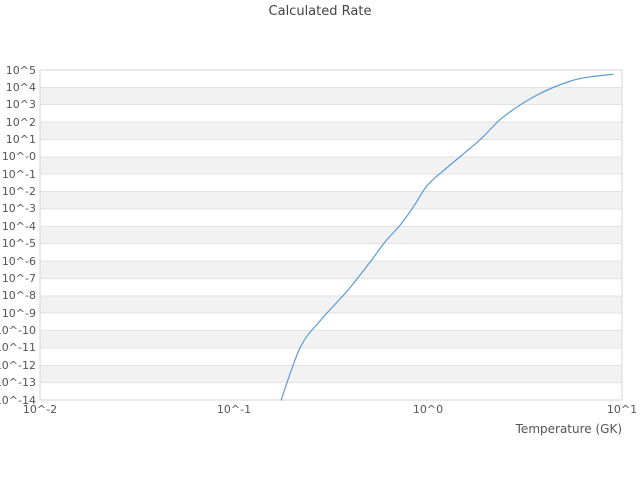  Describe the element at coordinates (20, 105) in the screenshot. I see `y-tick-label: 10^3` at that location.